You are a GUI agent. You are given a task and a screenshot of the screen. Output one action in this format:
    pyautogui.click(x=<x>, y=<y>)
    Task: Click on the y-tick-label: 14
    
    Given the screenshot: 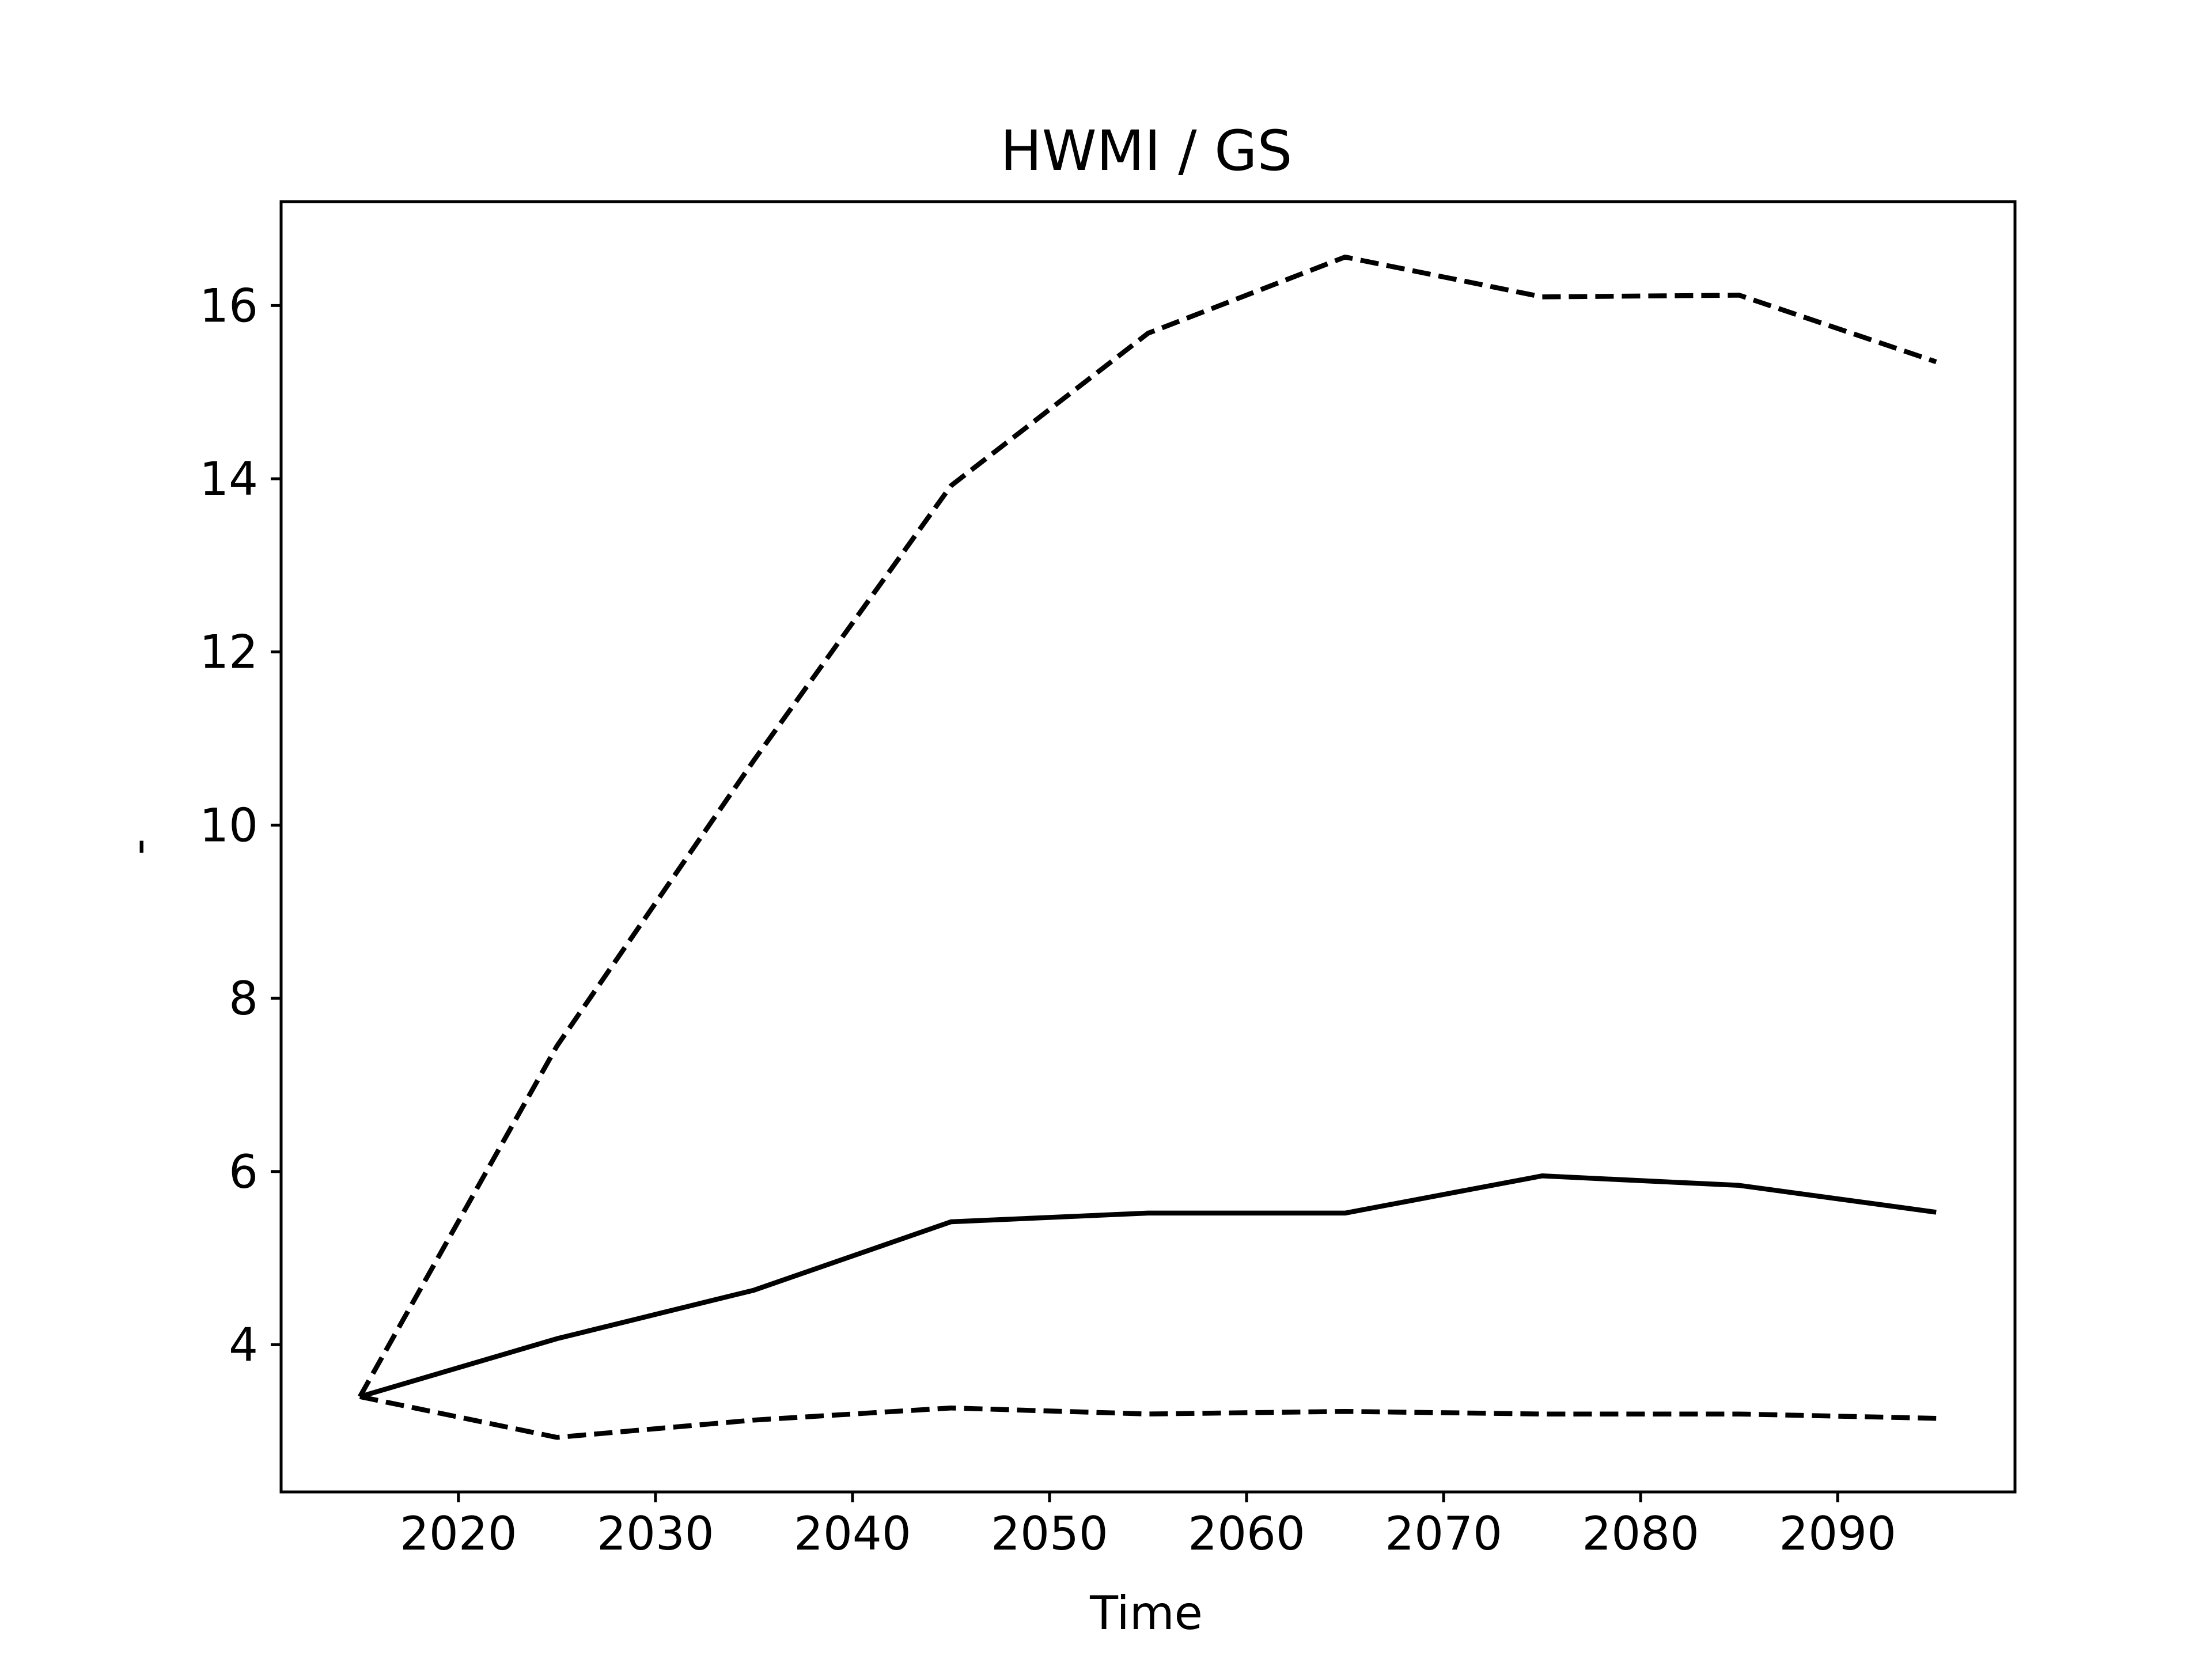 What is the action you would take?
    pyautogui.click(x=228, y=479)
    